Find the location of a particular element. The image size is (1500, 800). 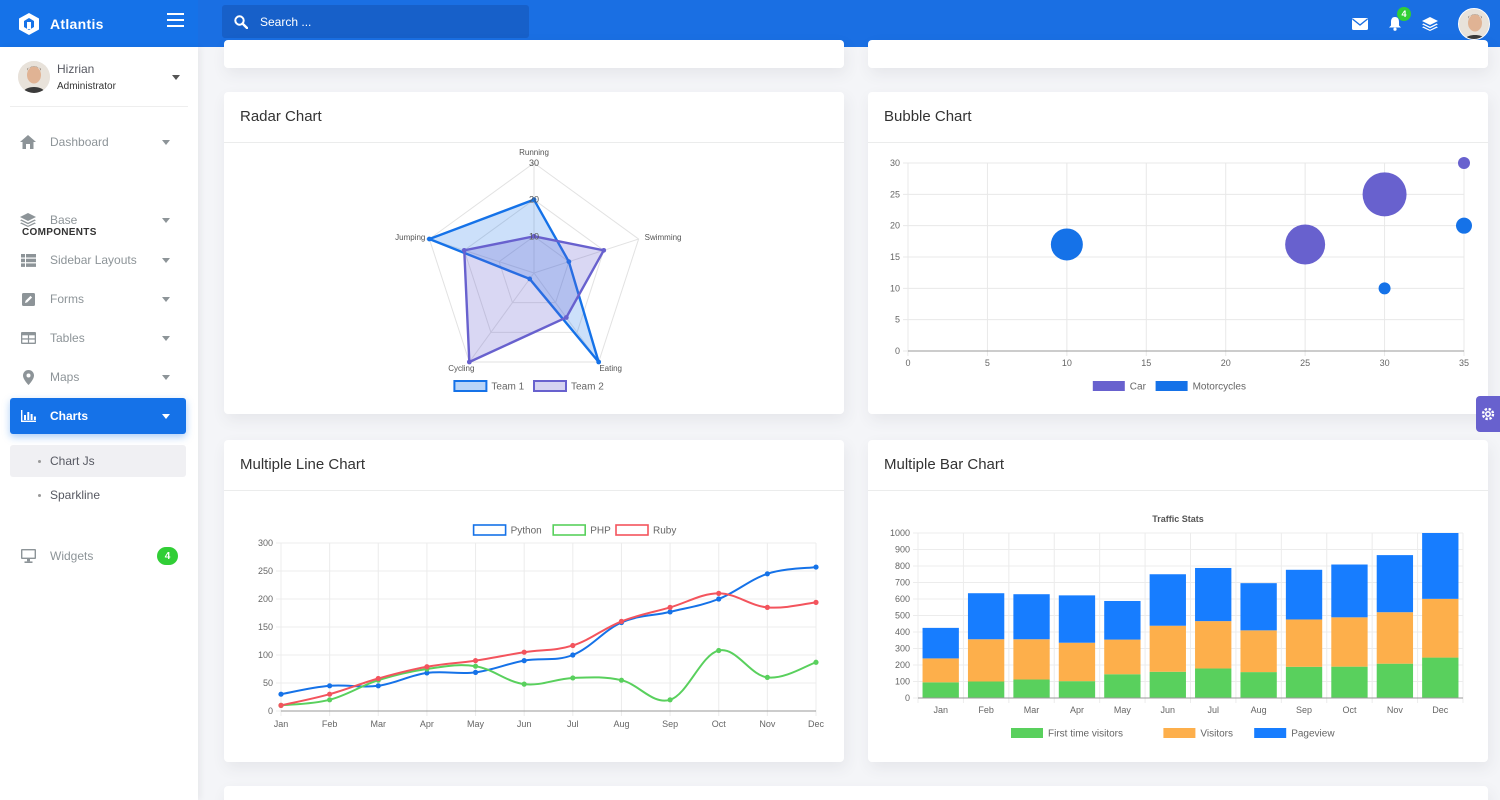

gear-icon is located at coordinates (1488, 414).